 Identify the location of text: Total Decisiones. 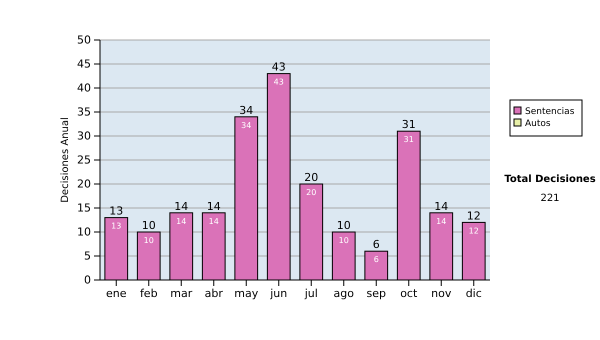
(550, 179).